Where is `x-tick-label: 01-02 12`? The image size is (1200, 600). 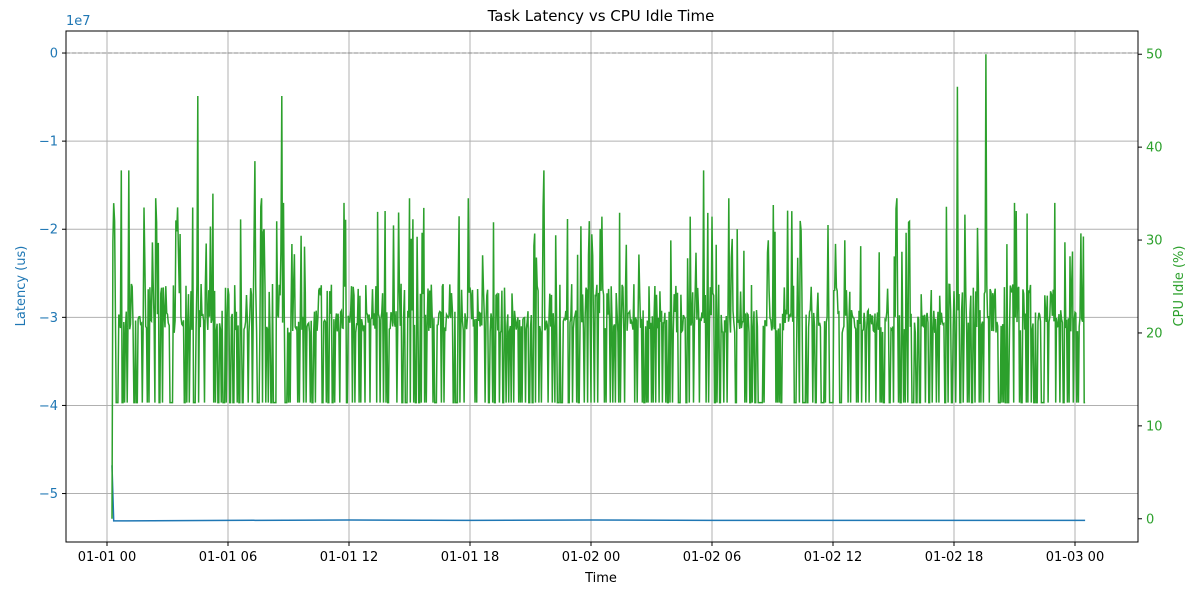
x-tick-label: 01-02 12 is located at coordinates (833, 557).